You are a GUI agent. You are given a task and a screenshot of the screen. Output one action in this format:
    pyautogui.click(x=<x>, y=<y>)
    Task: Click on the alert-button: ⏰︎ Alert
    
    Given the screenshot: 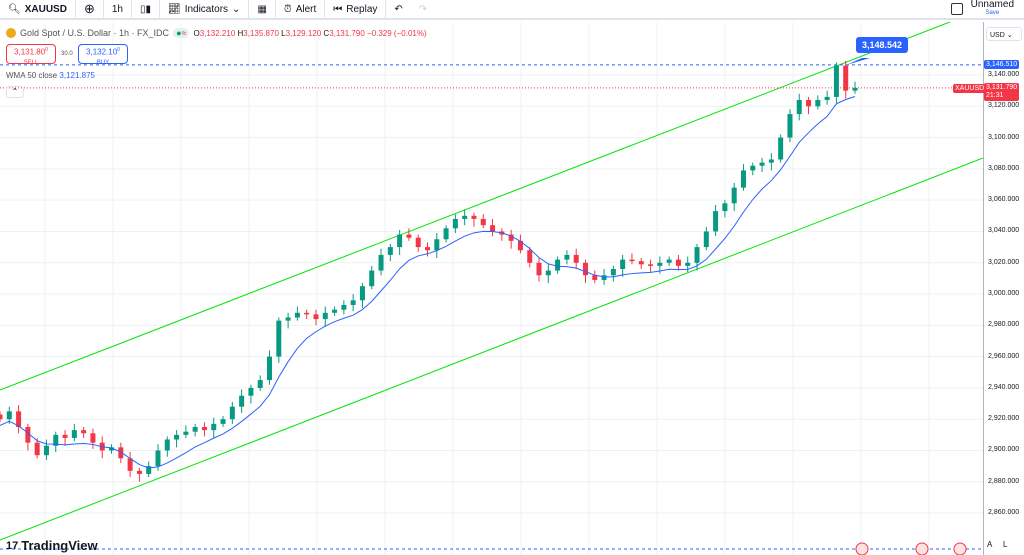 What is the action you would take?
    pyautogui.click(x=301, y=9)
    